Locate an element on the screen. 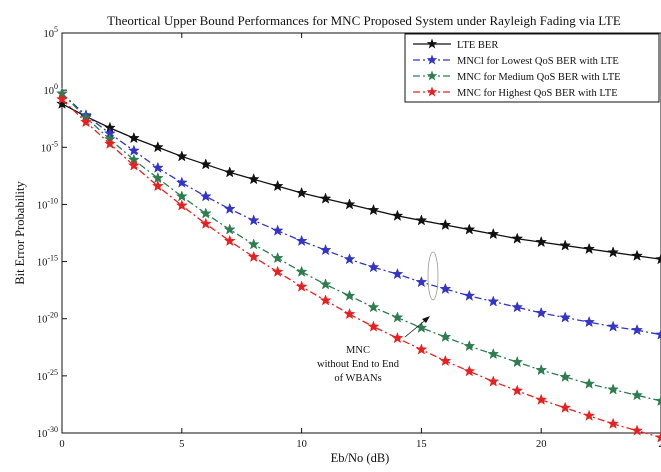  annotation-ellipse is located at coordinates (433, 276).